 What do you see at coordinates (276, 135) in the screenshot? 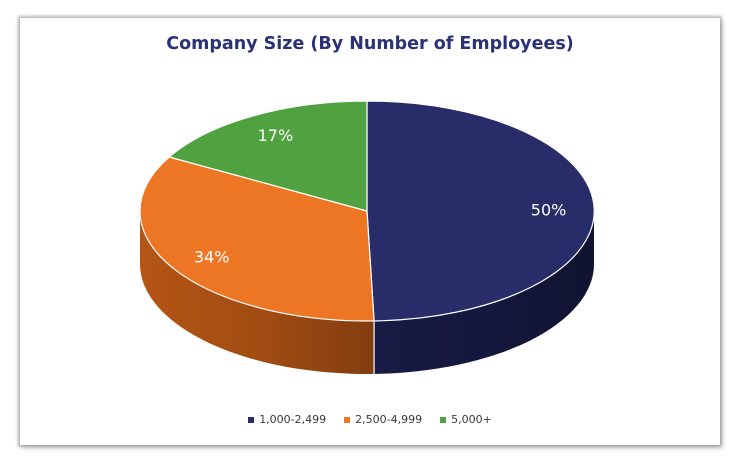
I see `data-label-3: 17%` at bounding box center [276, 135].